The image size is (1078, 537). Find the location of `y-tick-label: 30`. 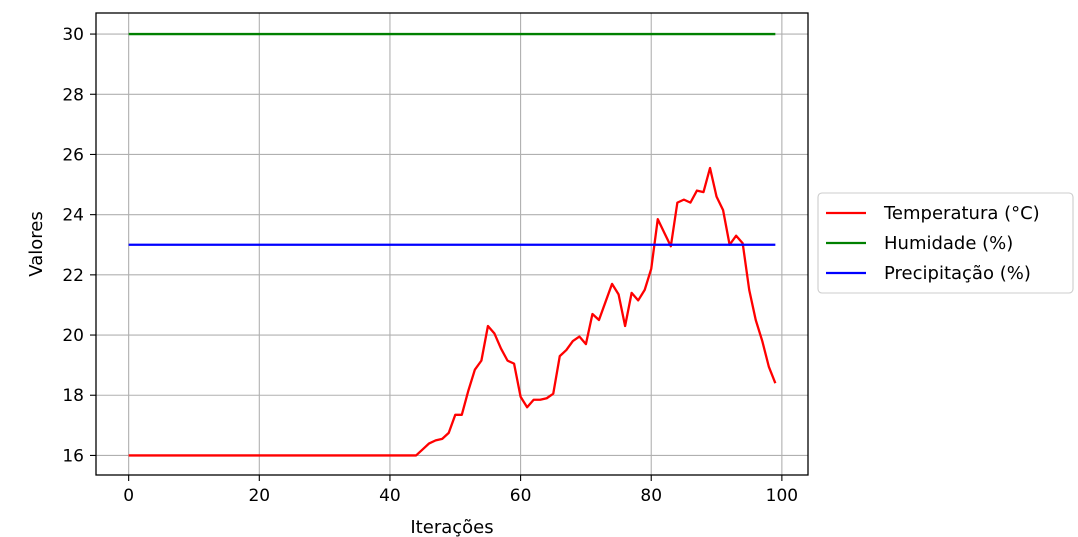

y-tick-label: 30 is located at coordinates (73, 35).